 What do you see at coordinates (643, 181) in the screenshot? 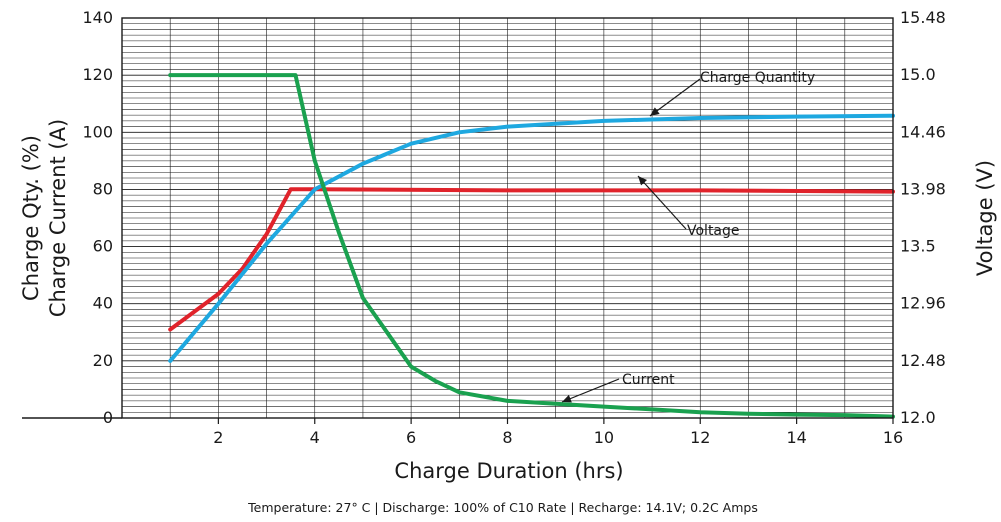
I see `annotation-voltage-arrowhead` at bounding box center [643, 181].